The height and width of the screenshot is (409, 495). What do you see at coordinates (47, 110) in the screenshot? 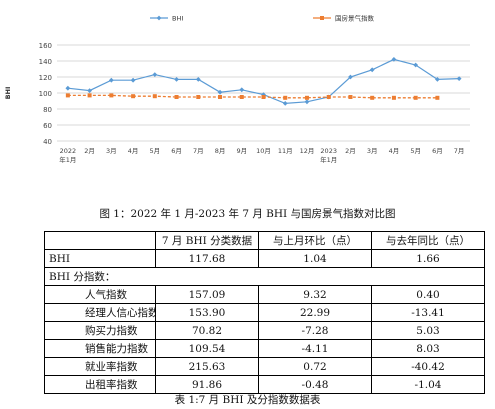
I see `y-tick-label: 80` at bounding box center [47, 110].